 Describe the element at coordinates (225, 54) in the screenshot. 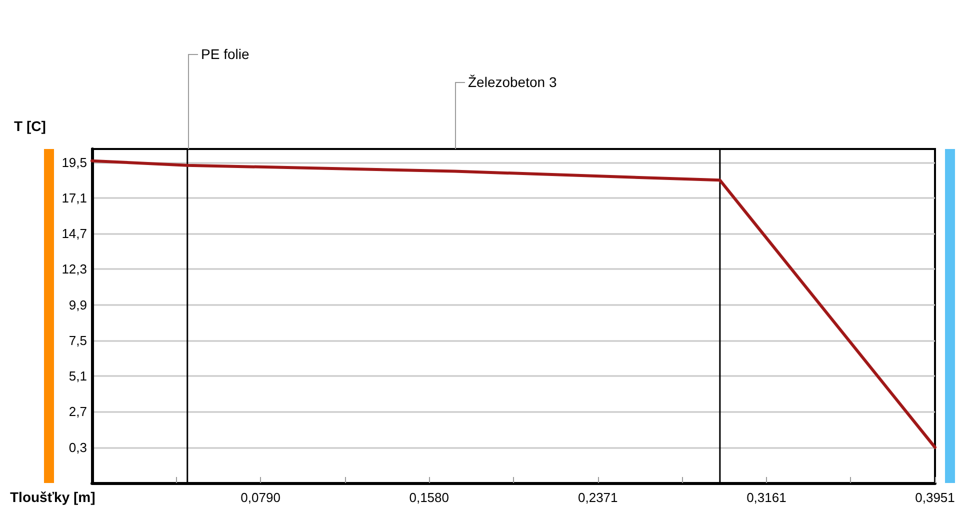

I see `text: PE folie` at that location.